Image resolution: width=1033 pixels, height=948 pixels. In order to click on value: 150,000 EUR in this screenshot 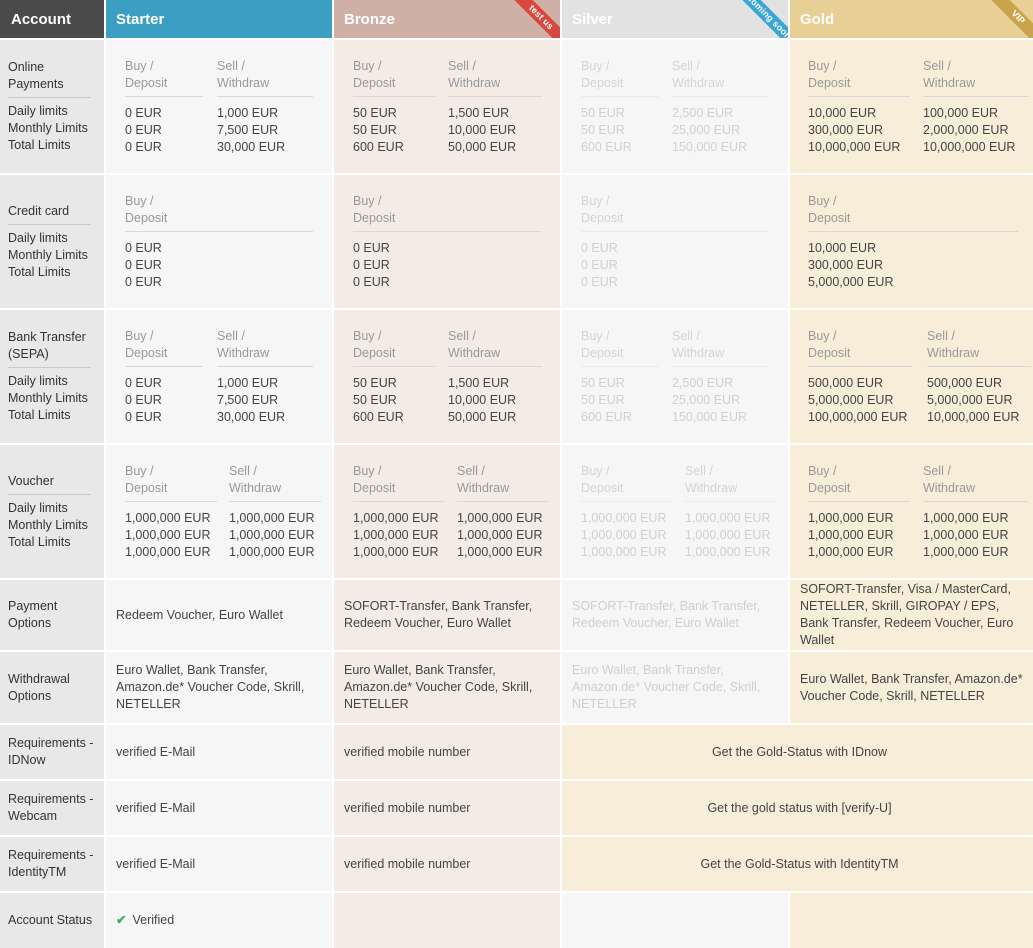, I will do `click(710, 417)`.